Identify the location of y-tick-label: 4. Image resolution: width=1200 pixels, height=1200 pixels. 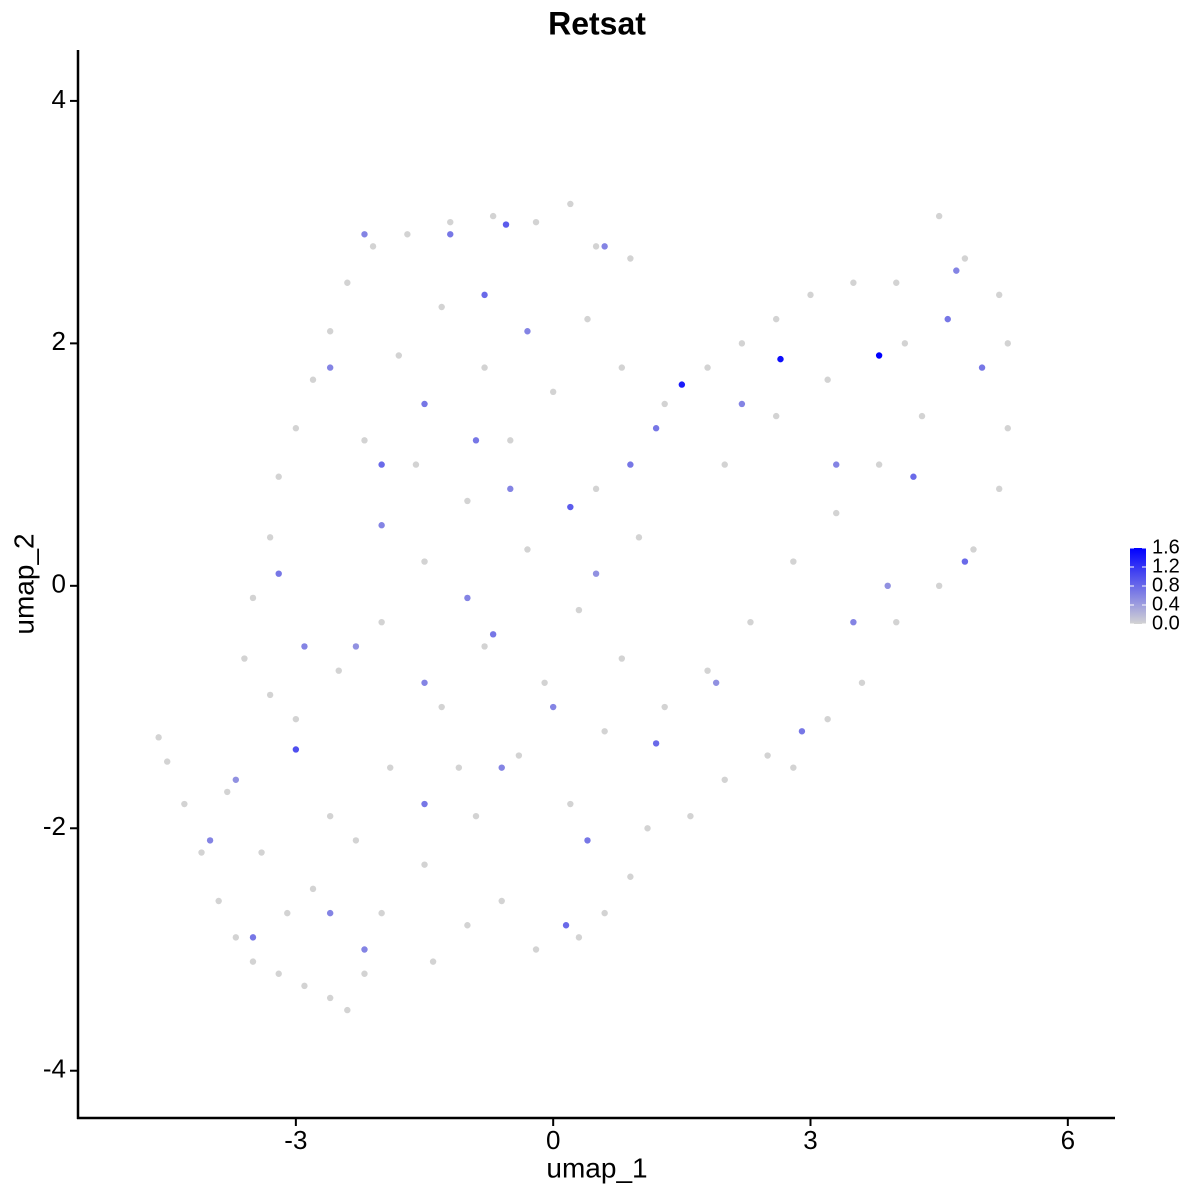
(59, 99).